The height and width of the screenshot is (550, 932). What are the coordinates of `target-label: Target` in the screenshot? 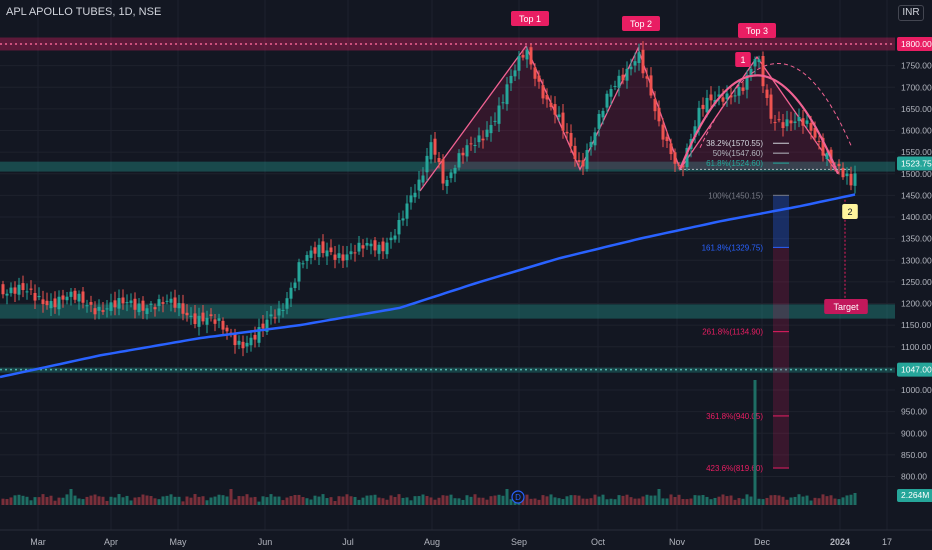 It's located at (846, 307).